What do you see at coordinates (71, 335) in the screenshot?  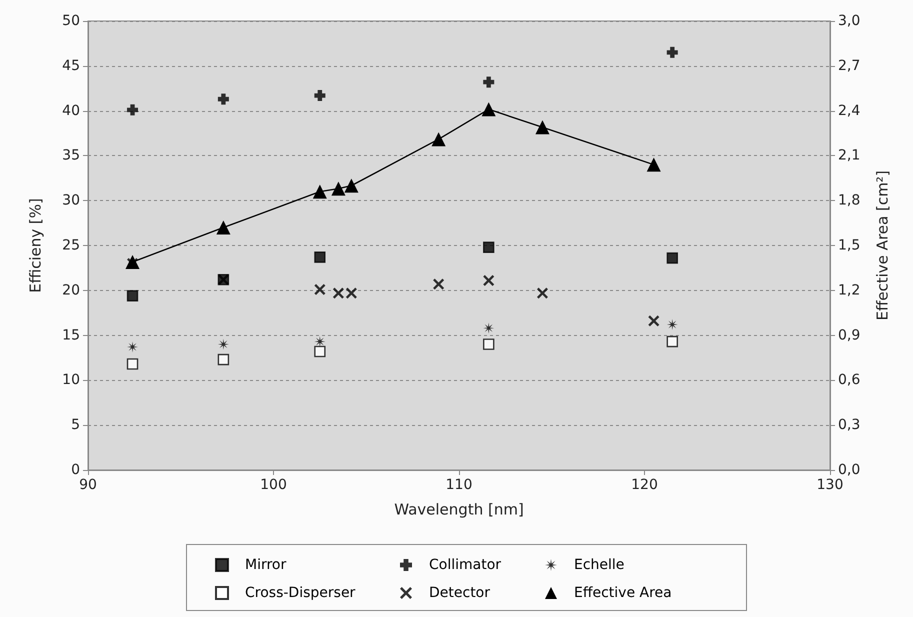 I see `y-tick-label: 15` at bounding box center [71, 335].